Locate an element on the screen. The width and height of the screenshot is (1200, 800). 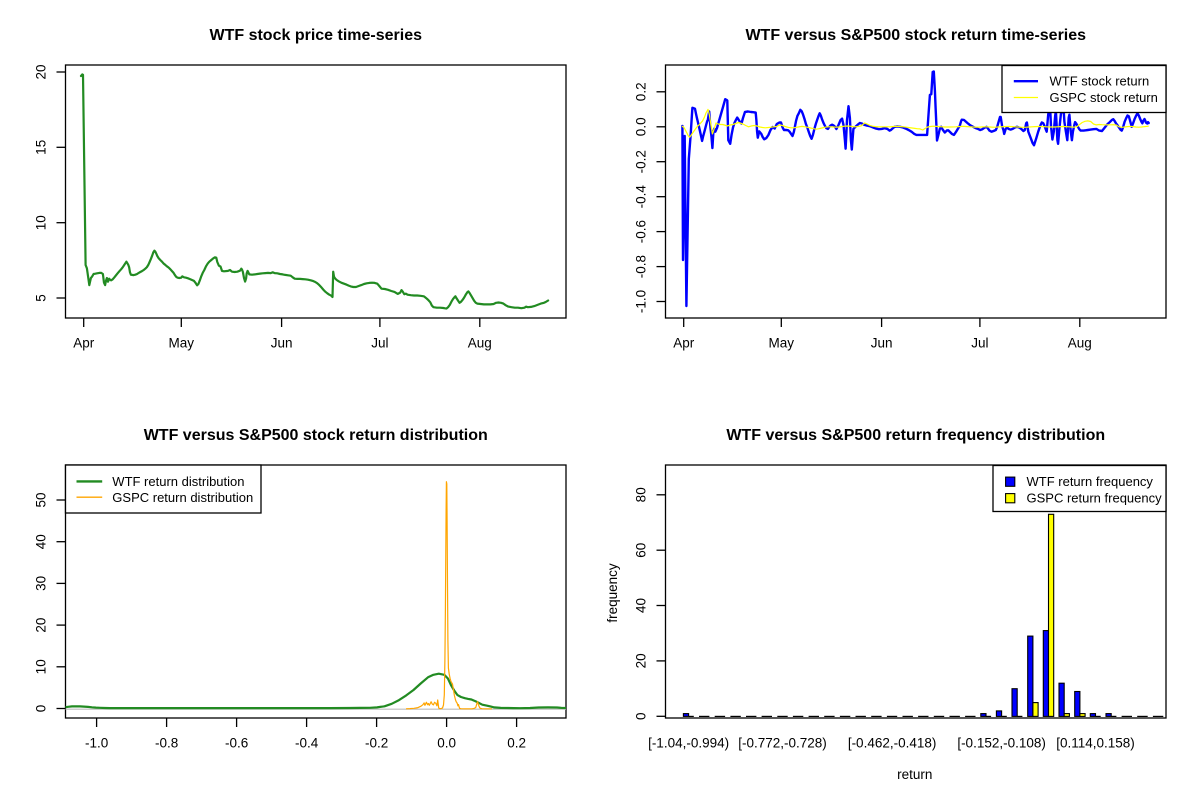
svg-text: [-0.152,-0.108) is located at coordinates (1001, 743).